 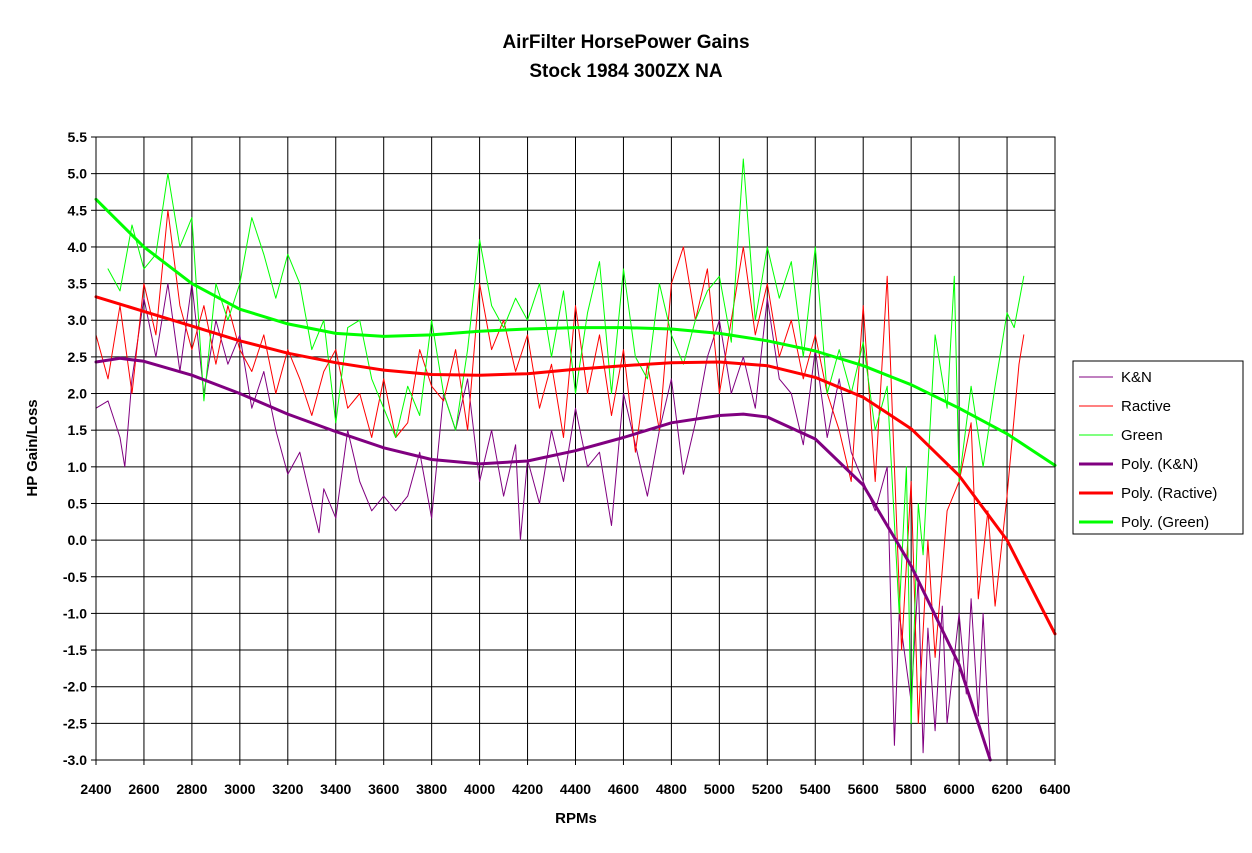 What do you see at coordinates (1136, 377) in the screenshot?
I see `legend-label: K&N` at bounding box center [1136, 377].